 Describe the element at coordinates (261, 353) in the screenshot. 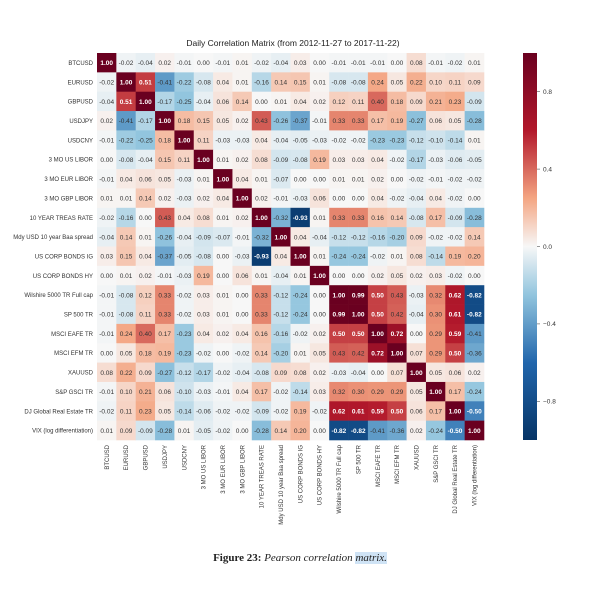

I see `cell-value-label: 0.14` at that location.